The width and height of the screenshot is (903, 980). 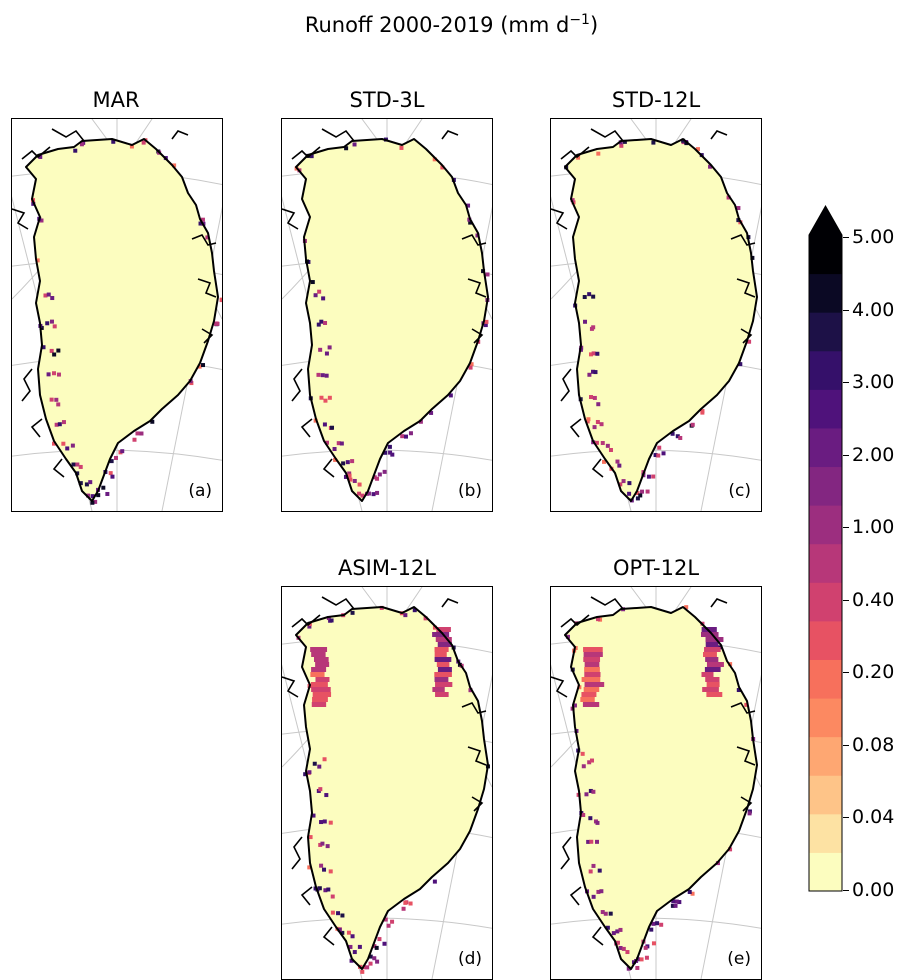 I want to click on greenland-map, so click(x=117, y=315).